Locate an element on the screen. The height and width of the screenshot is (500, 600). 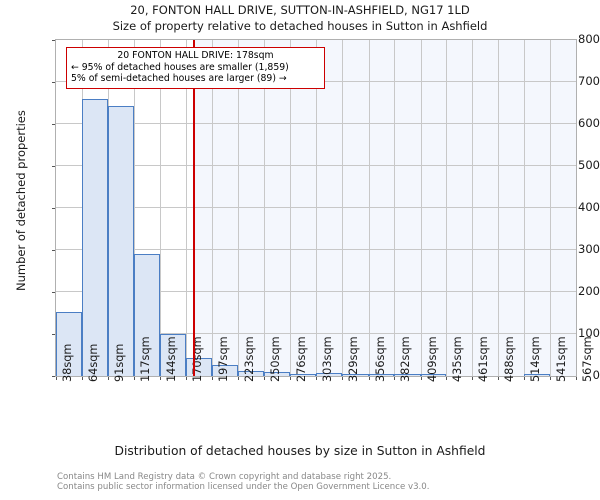
y-axis-title: Number of detached properties is located at coordinates (21, 200).